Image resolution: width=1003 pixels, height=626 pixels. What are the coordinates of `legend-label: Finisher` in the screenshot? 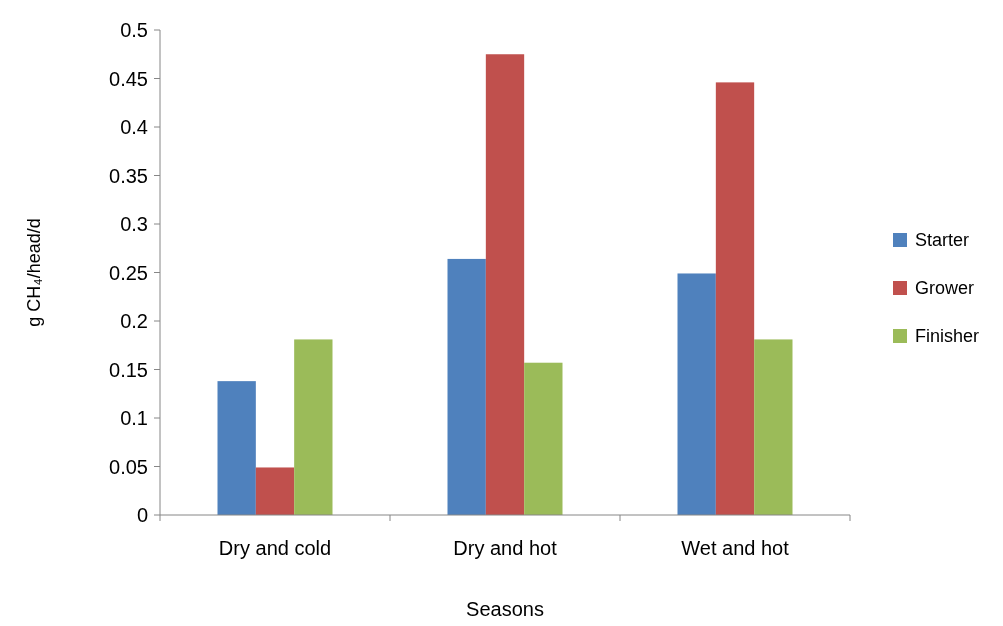 It's located at (947, 336).